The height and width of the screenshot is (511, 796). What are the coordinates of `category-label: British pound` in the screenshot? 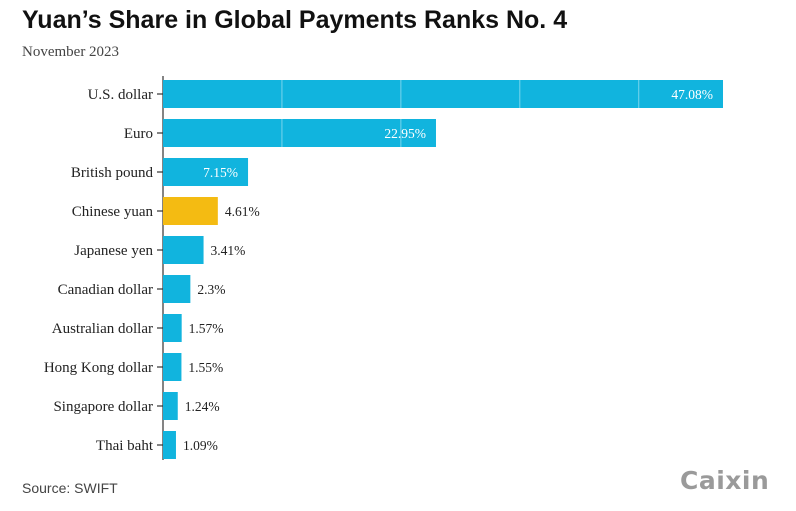 It's located at (112, 173).